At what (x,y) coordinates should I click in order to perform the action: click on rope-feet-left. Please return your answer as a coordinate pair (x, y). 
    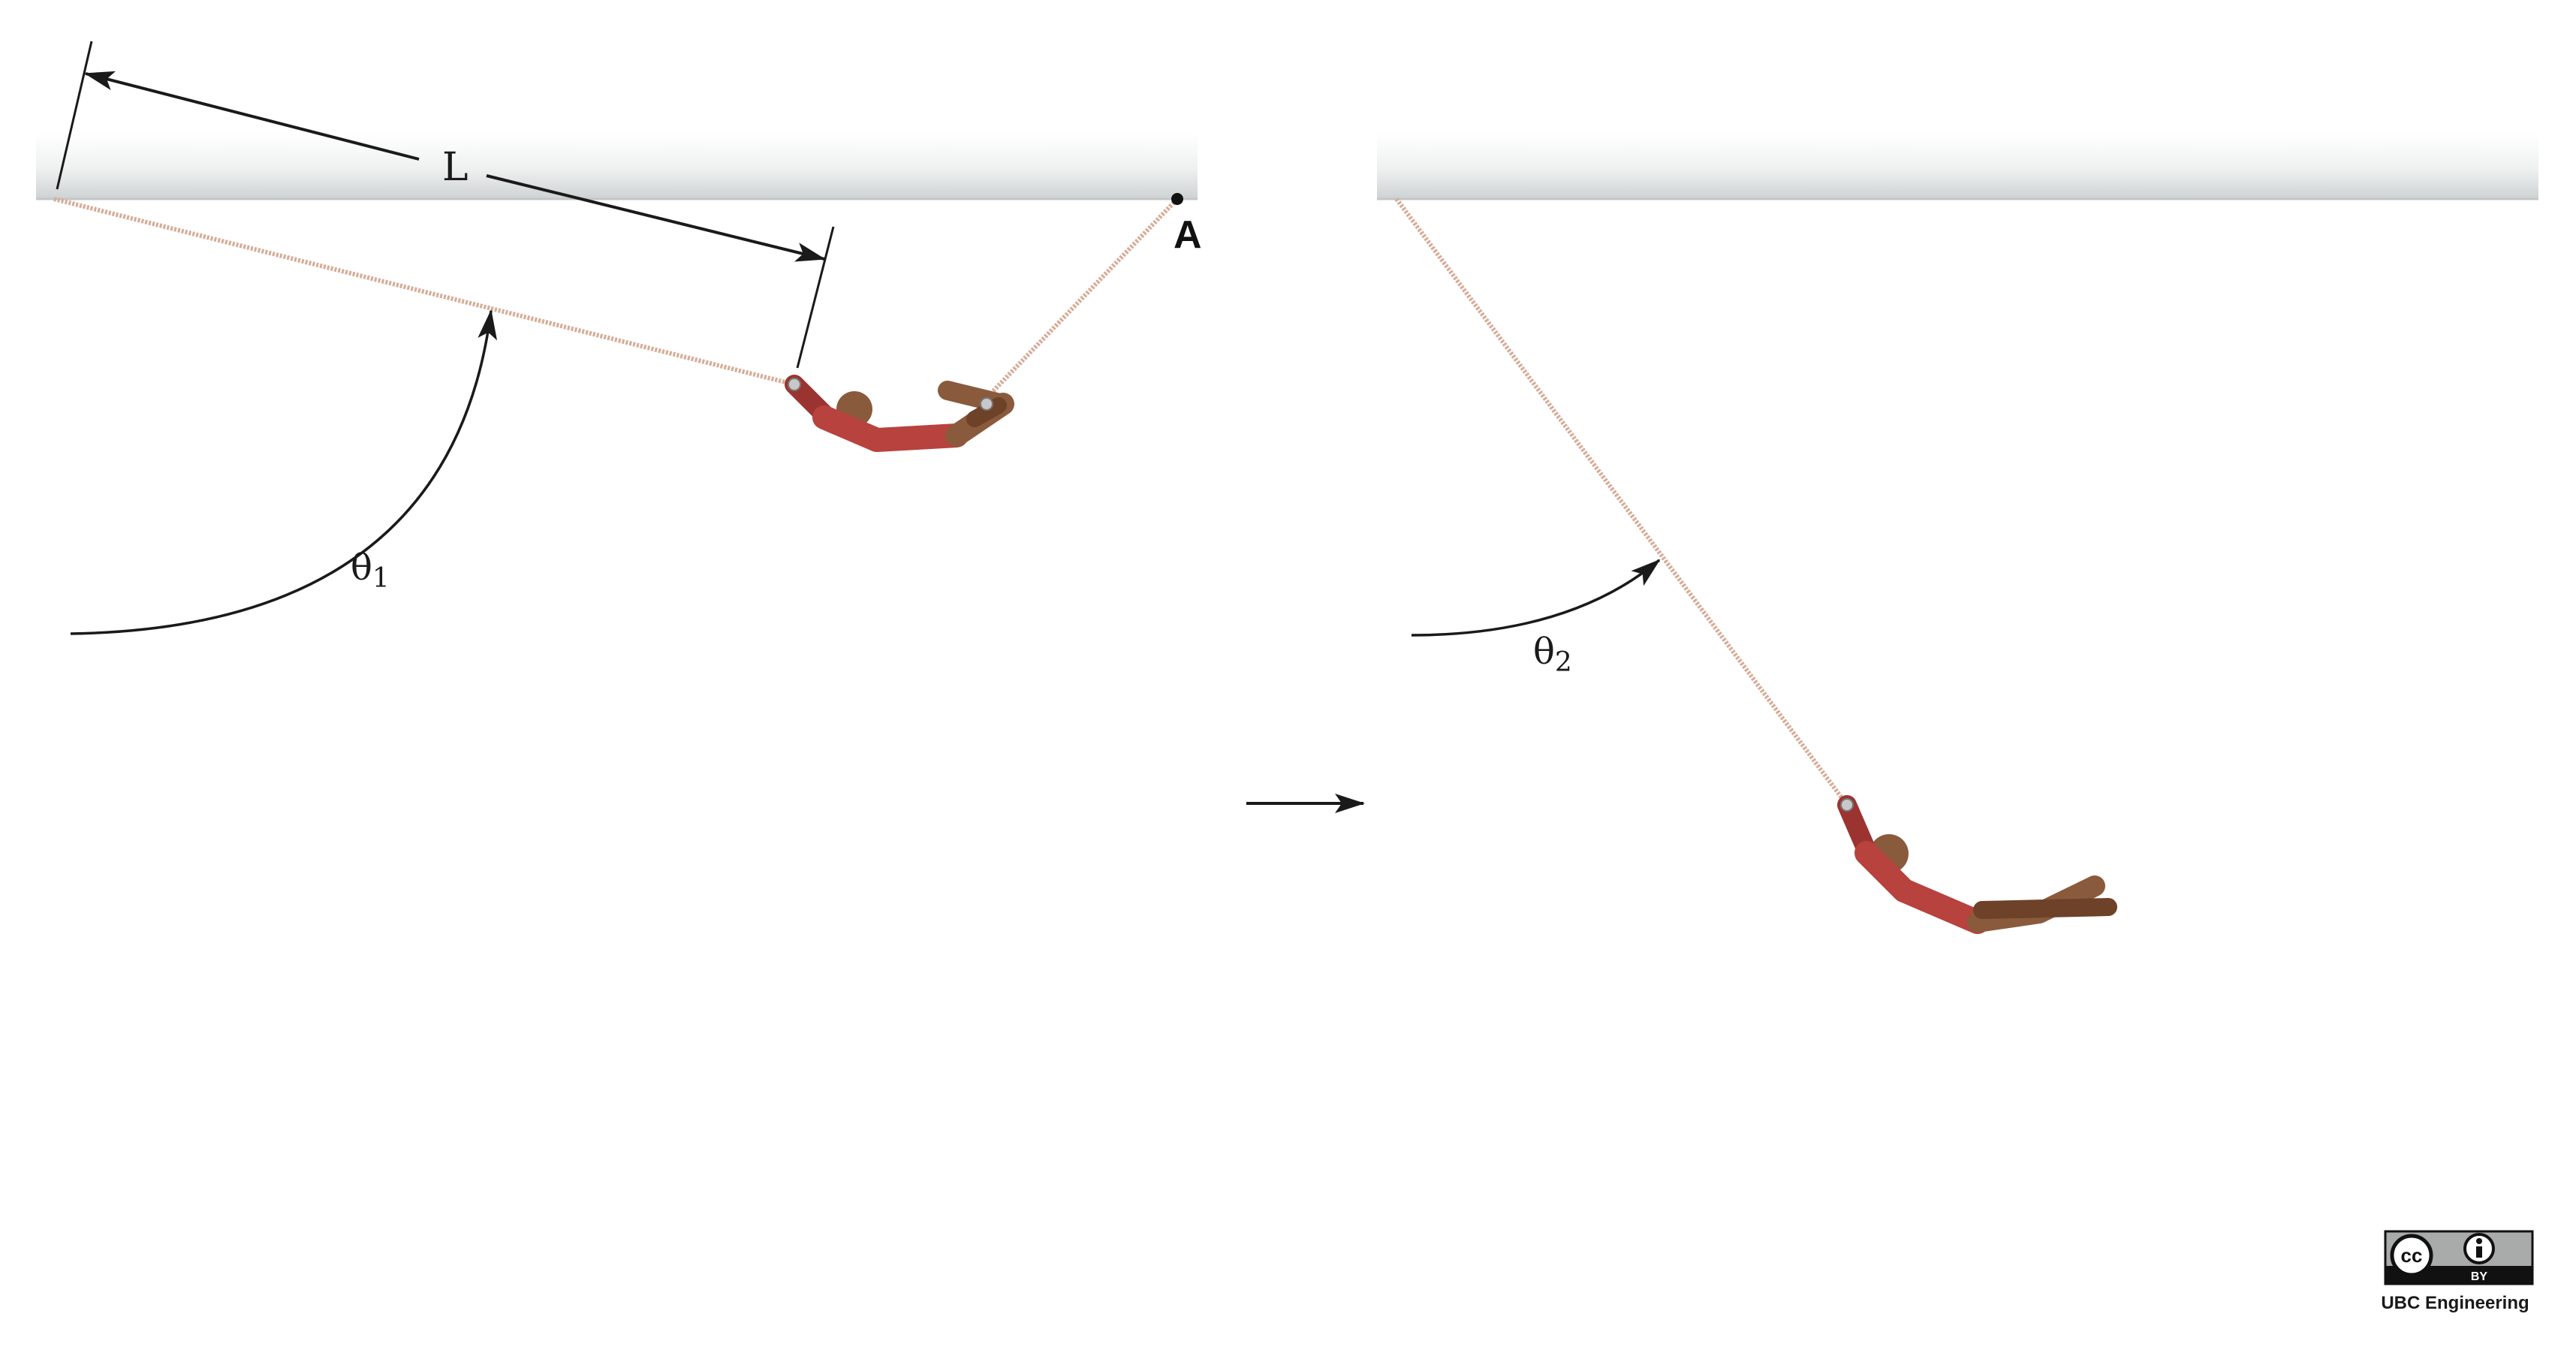
    Looking at the image, I should click on (1082, 297).